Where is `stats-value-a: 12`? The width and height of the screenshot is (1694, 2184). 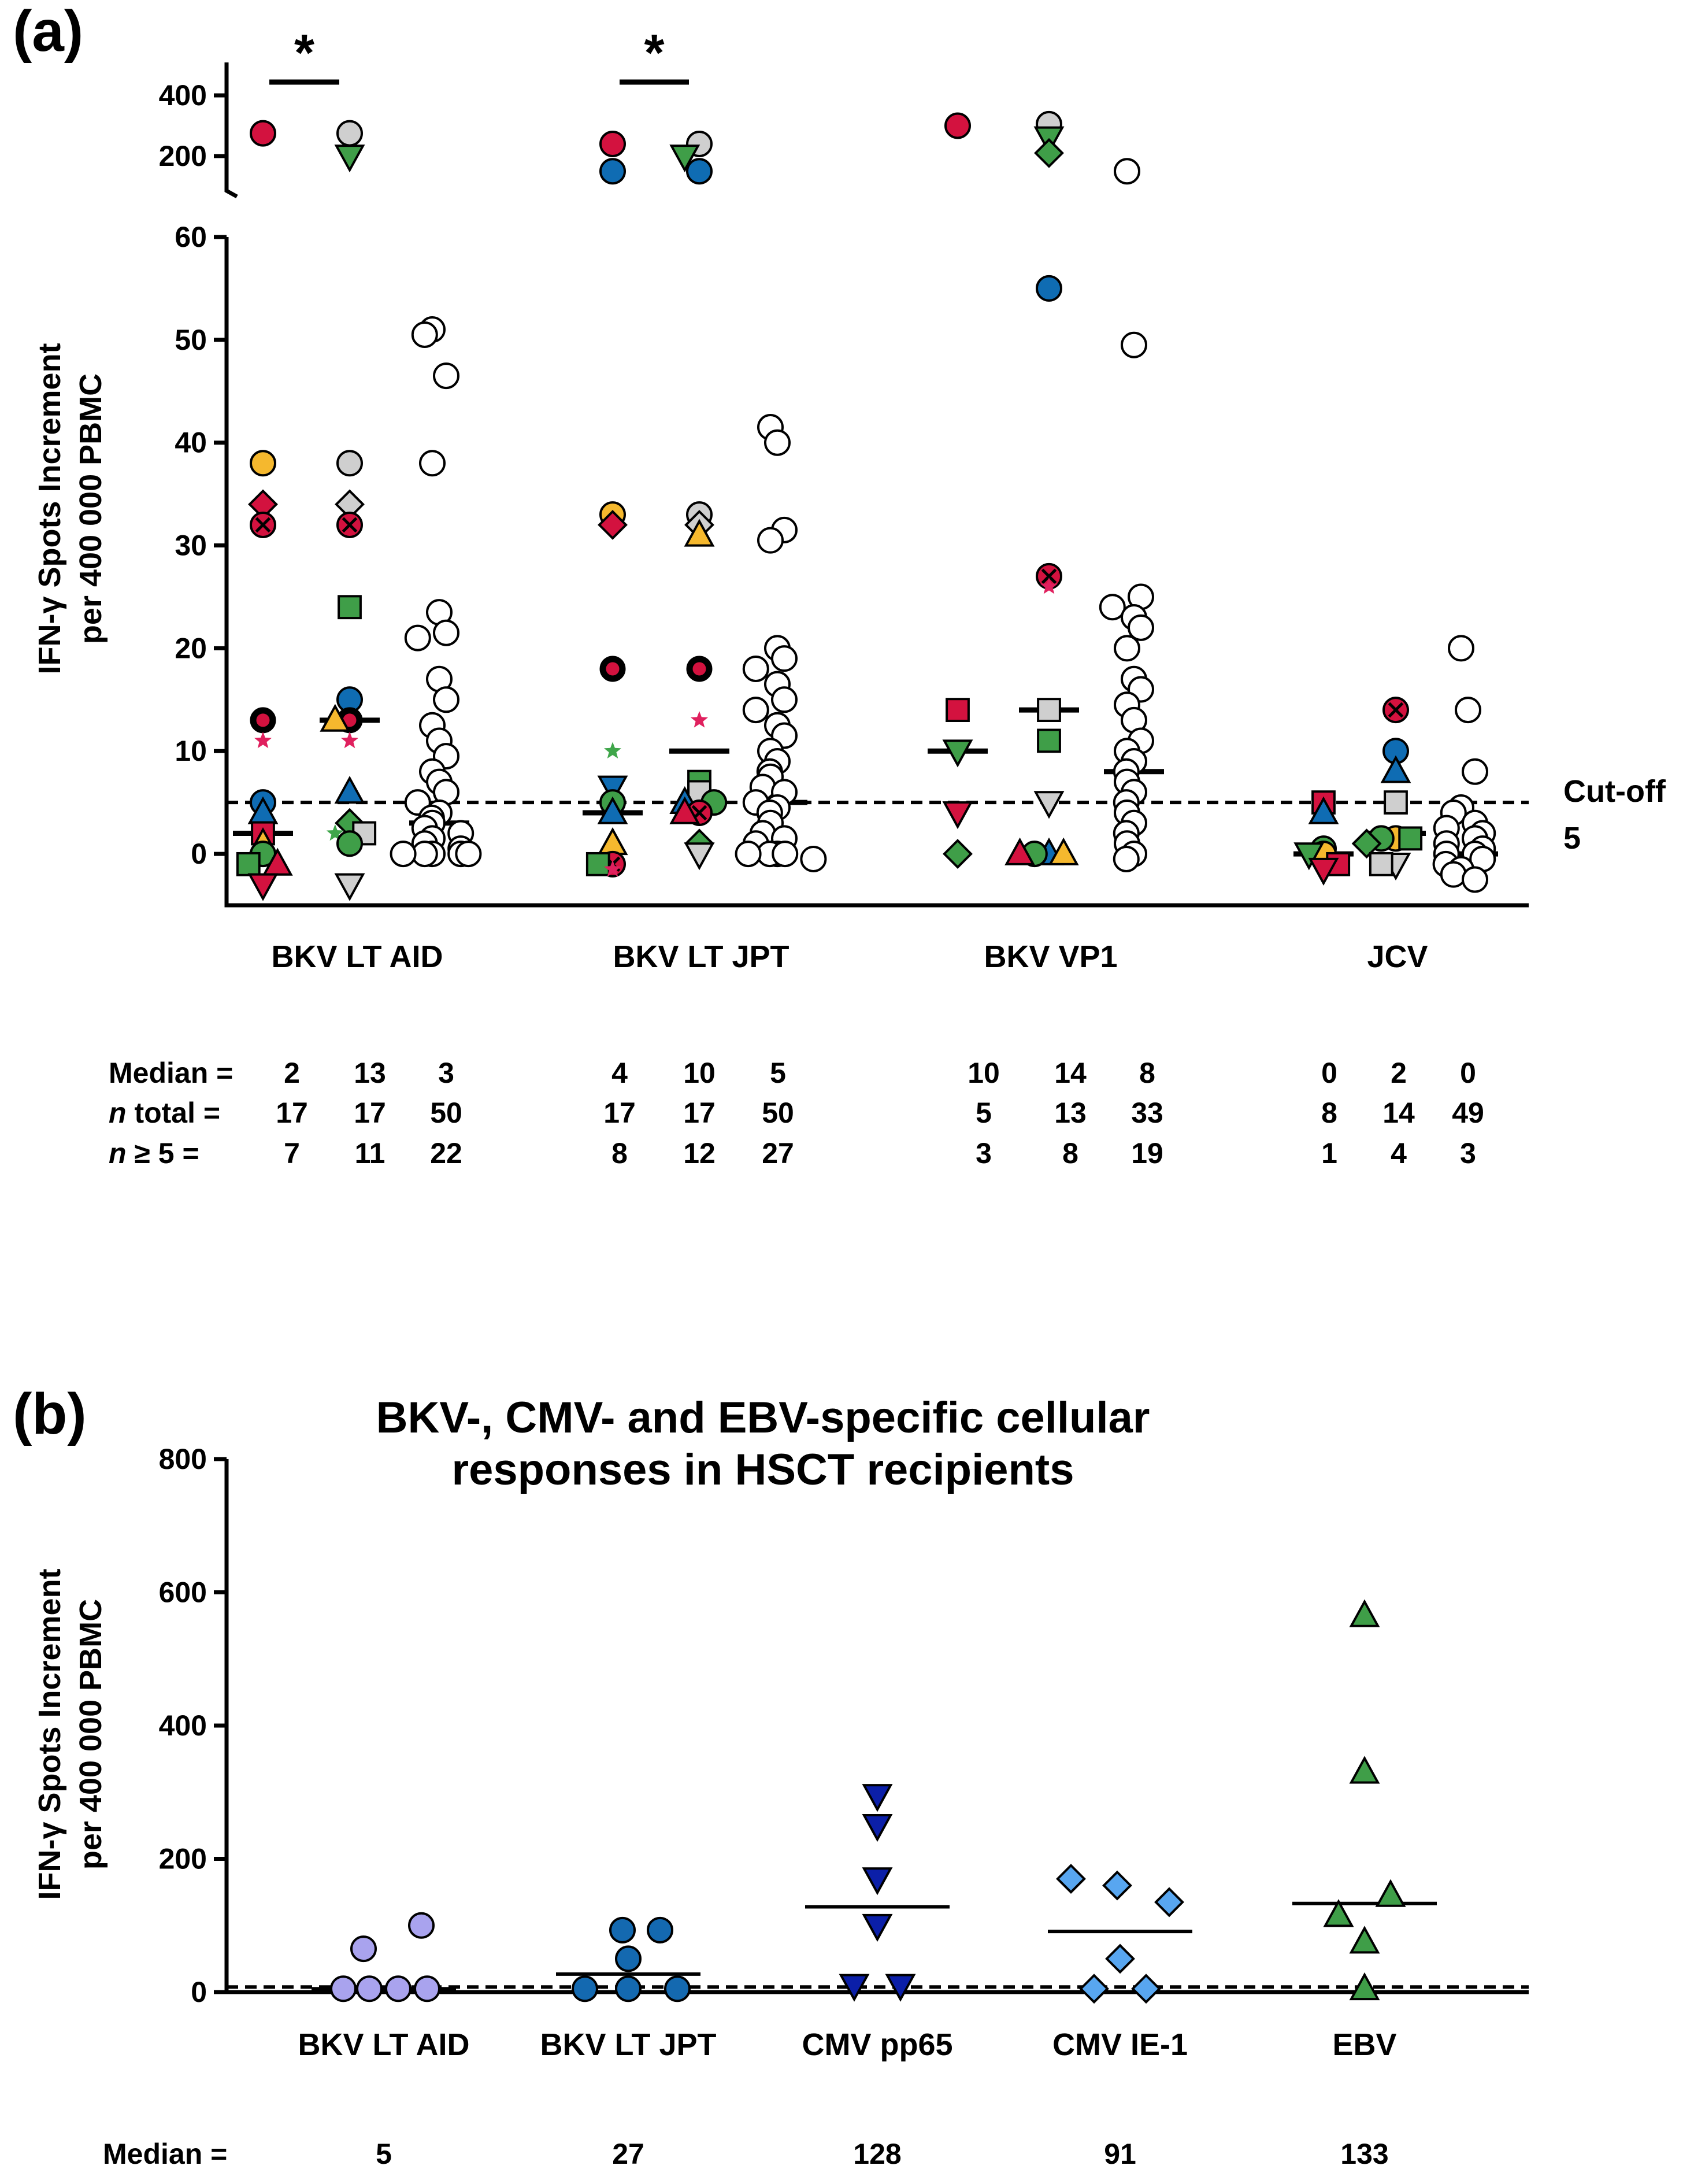
stats-value-a: 12 is located at coordinates (700, 1153).